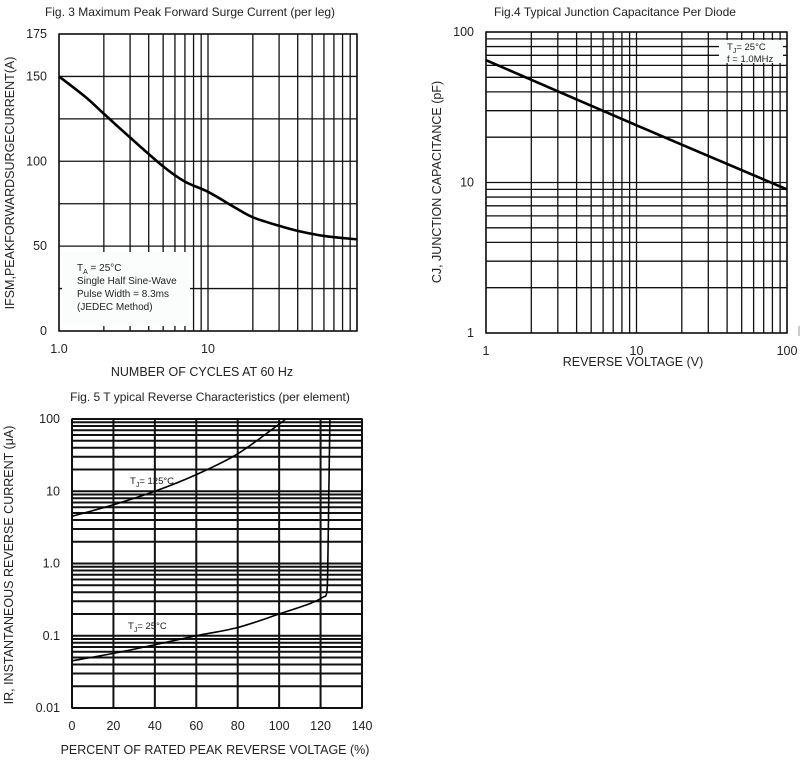  I want to click on x-tick-label: 120, so click(320, 726).